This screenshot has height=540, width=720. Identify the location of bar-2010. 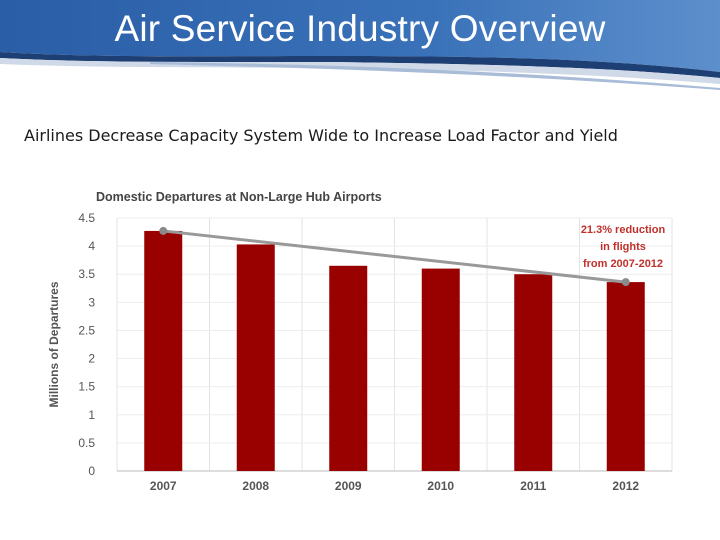
(440, 369).